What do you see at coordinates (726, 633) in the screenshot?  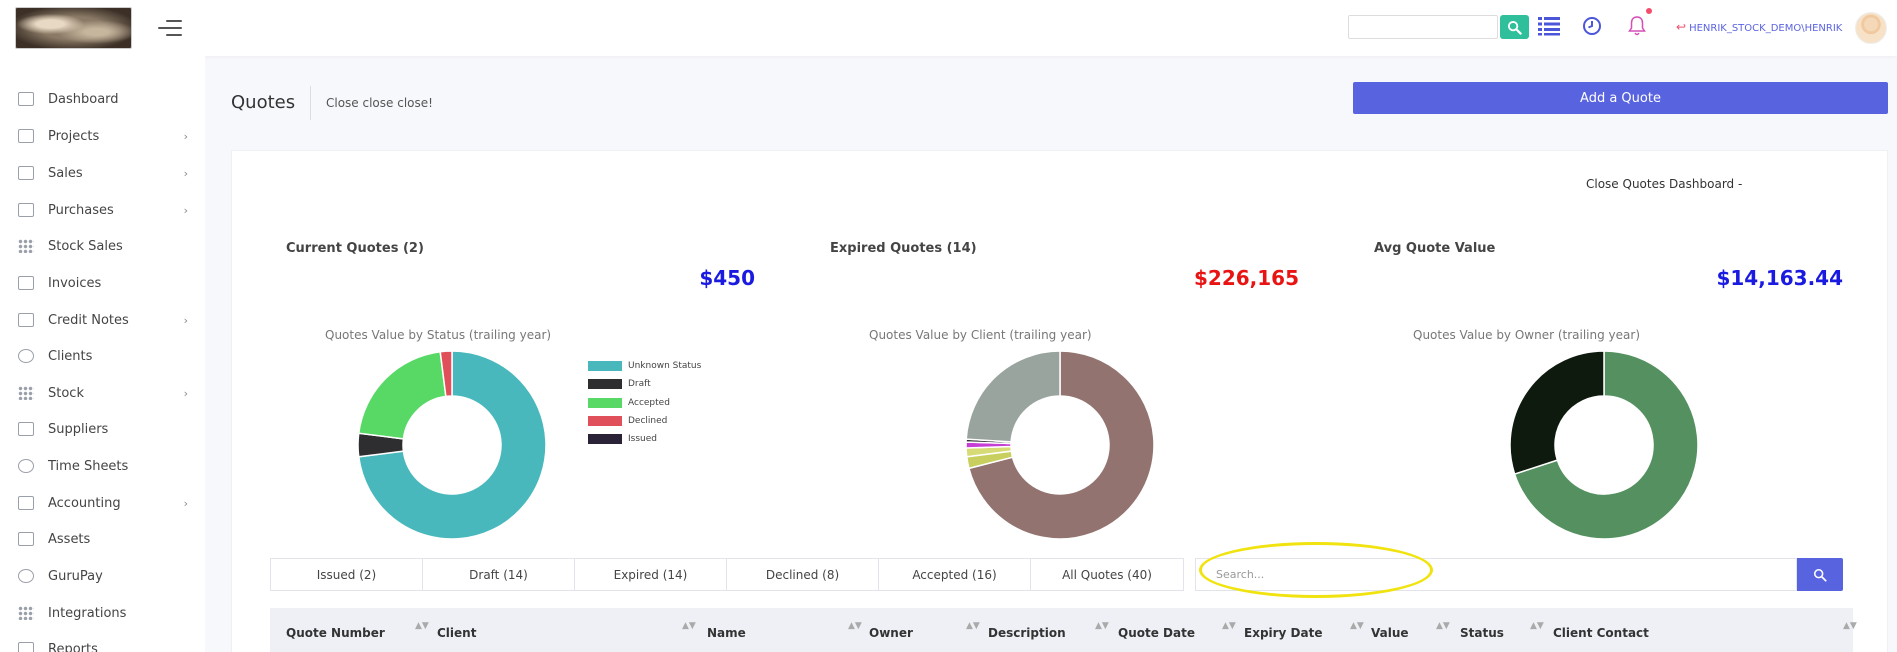 I see `column-header-name: Name` at bounding box center [726, 633].